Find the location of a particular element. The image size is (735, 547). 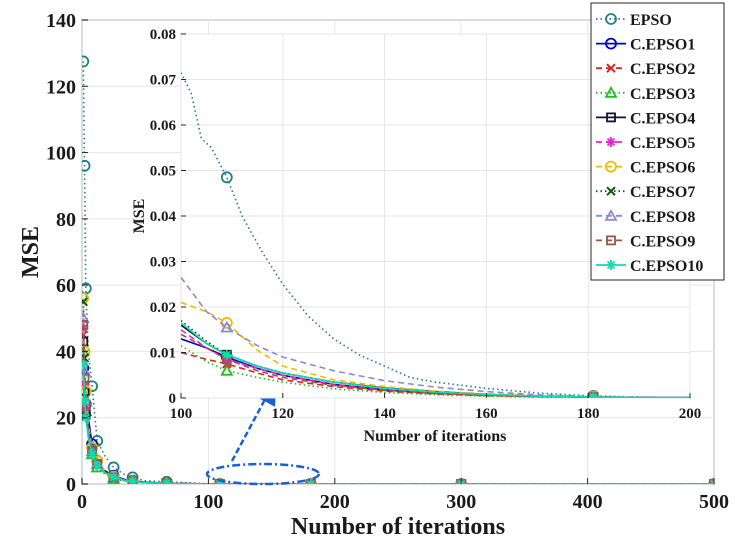

inset-x-tick-label: 200 is located at coordinates (690, 414).